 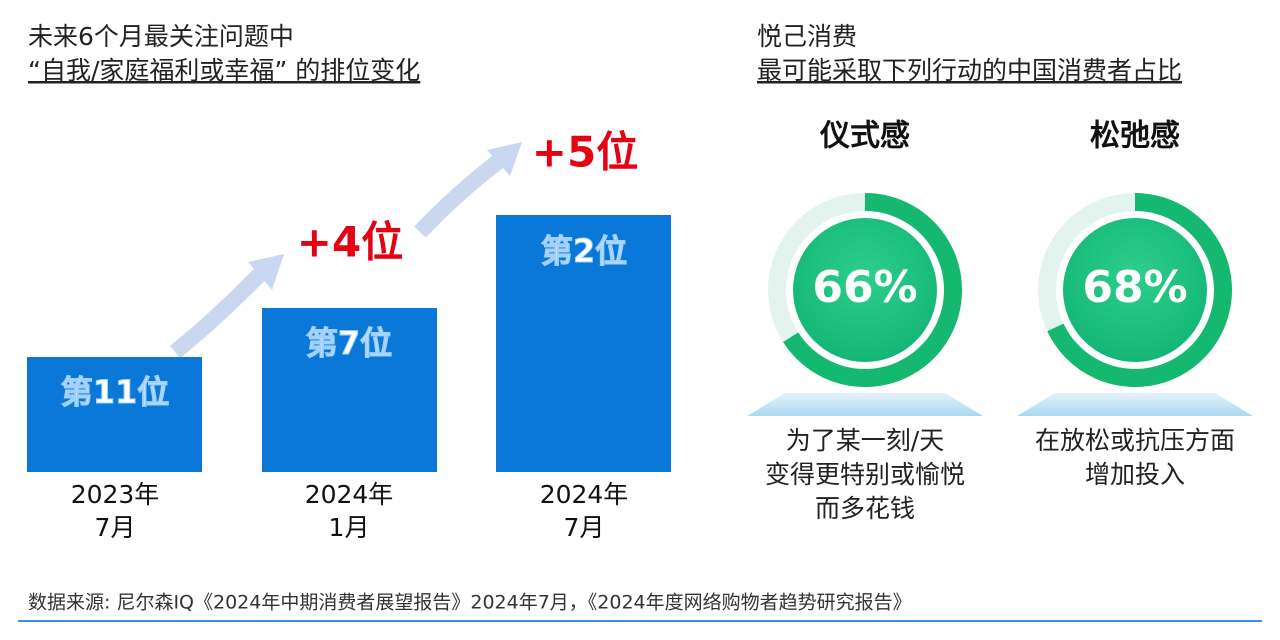 I want to click on rank-change: +5位, so click(x=585, y=152).